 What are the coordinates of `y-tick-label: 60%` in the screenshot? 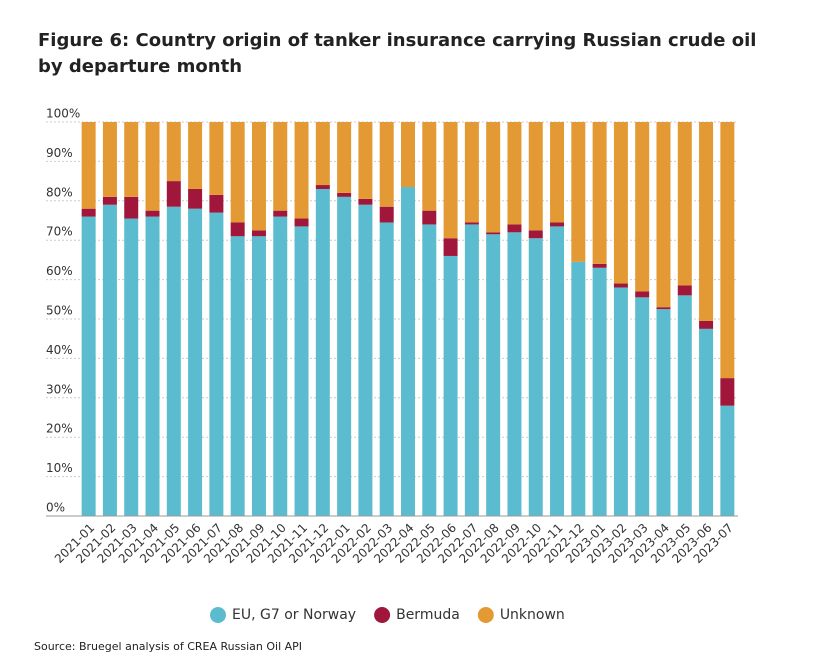 It's located at (59, 271).